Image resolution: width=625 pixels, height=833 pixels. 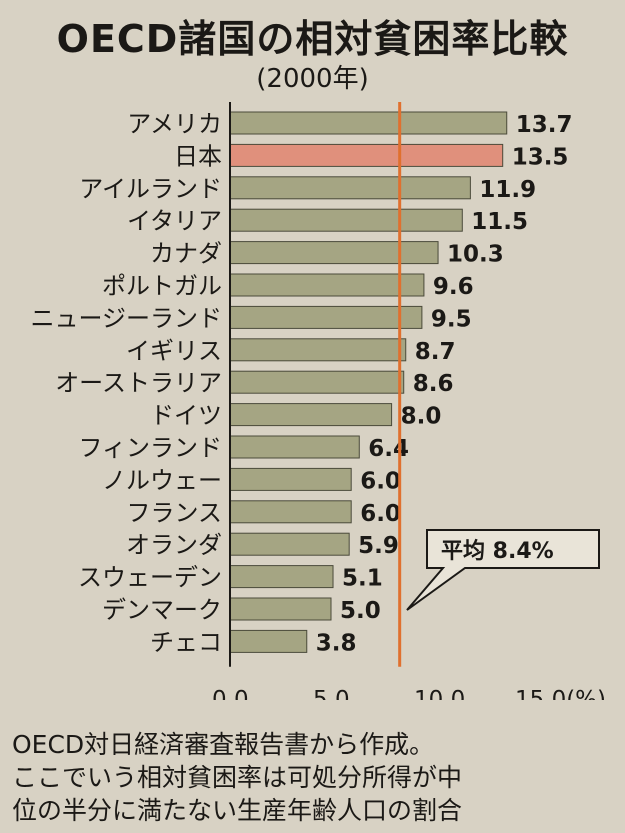 I want to click on x-tick-label: 15.0(%), so click(x=560, y=693).